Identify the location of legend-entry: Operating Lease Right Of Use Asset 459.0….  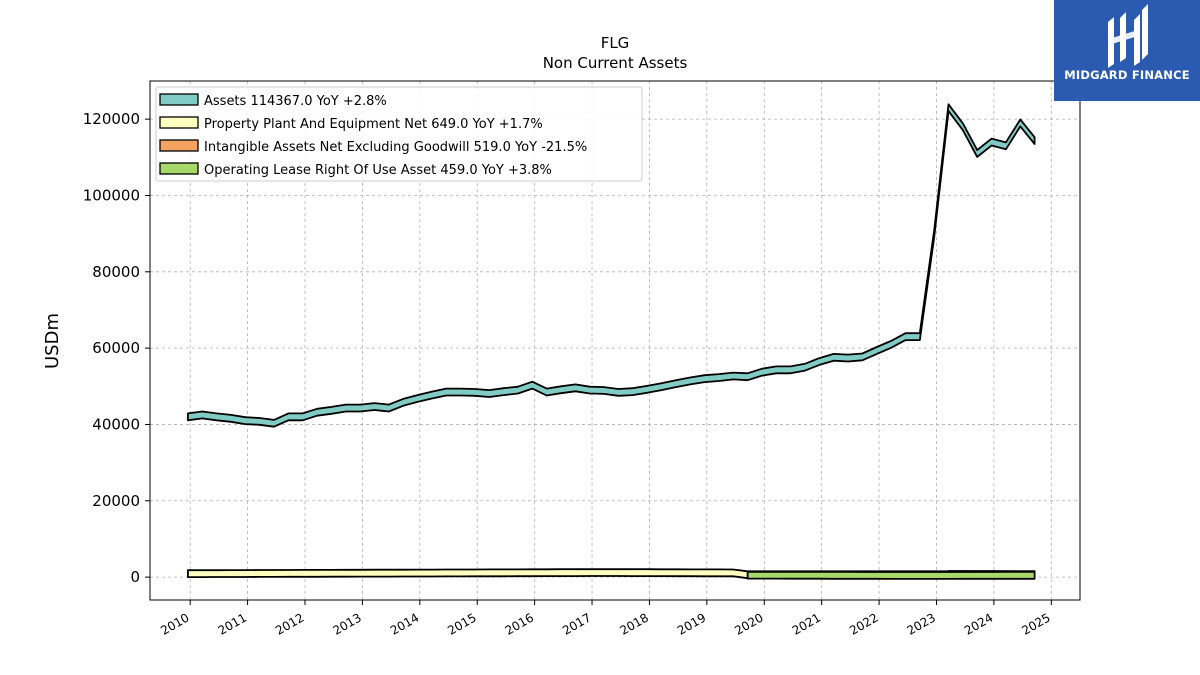
(378, 170).